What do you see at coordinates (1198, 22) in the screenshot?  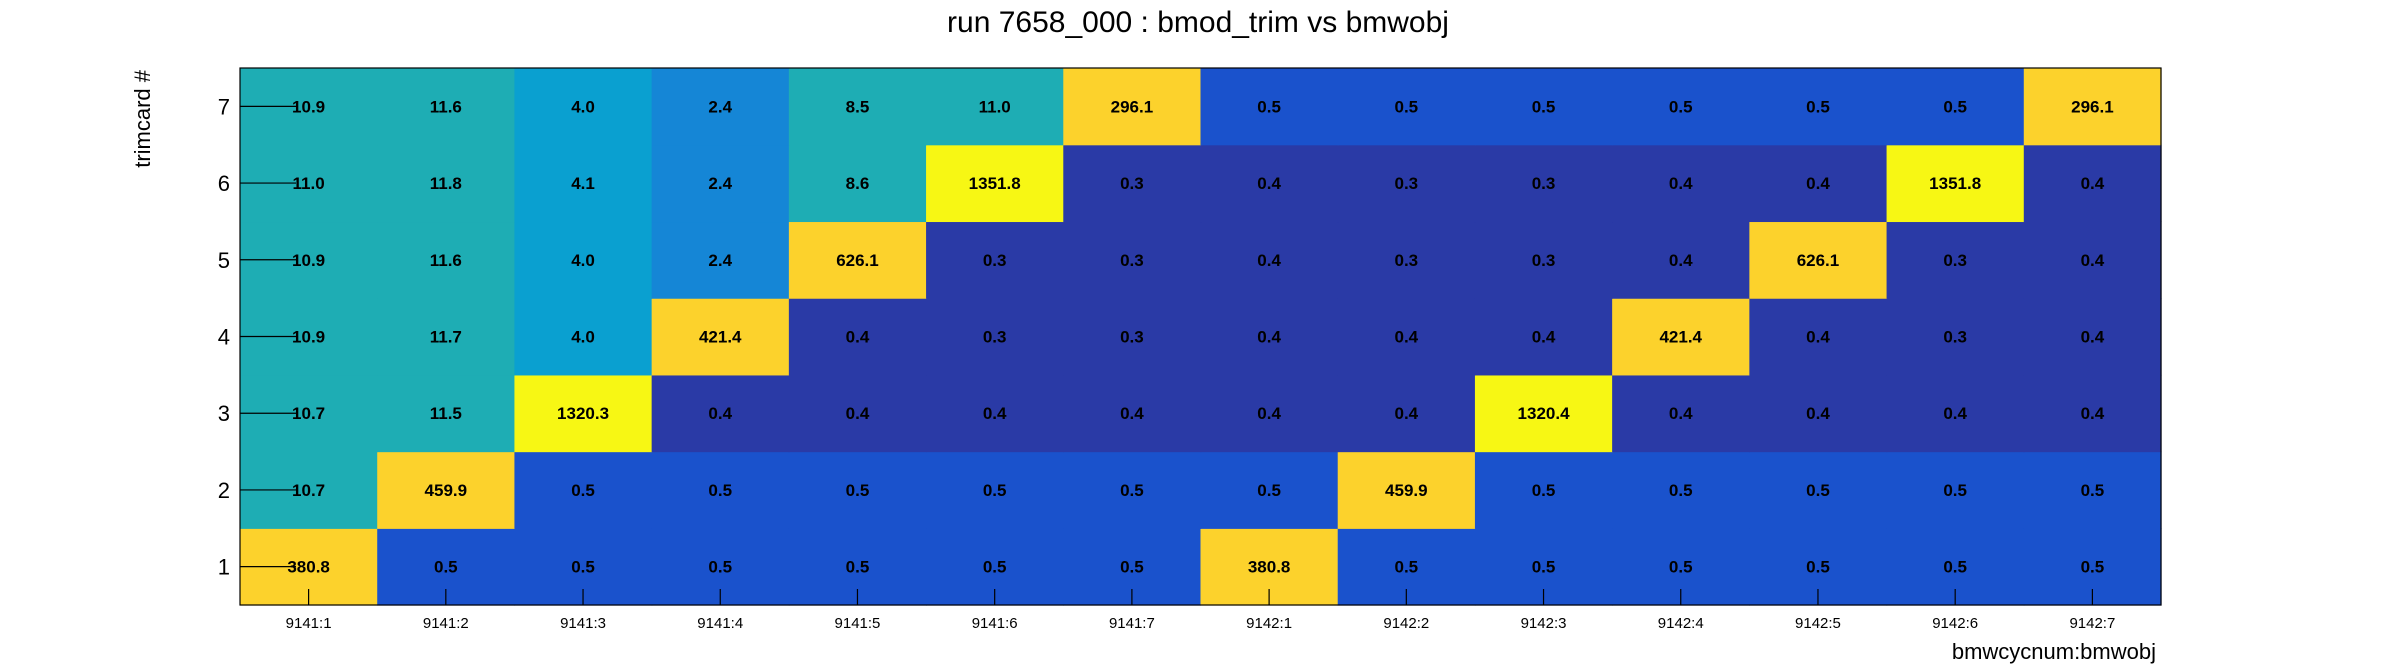 I see `chart-title: run 7658_000 : bmod_trim vs bmwobj` at bounding box center [1198, 22].